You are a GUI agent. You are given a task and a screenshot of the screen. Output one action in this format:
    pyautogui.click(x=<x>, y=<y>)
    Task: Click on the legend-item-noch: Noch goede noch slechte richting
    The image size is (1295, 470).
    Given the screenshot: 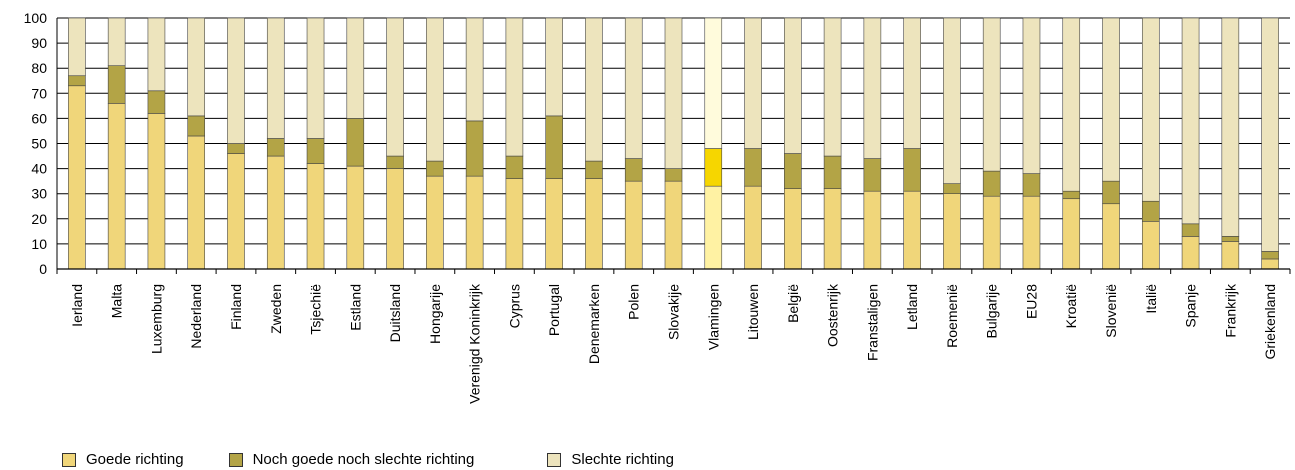 What is the action you would take?
    pyautogui.click(x=352, y=459)
    